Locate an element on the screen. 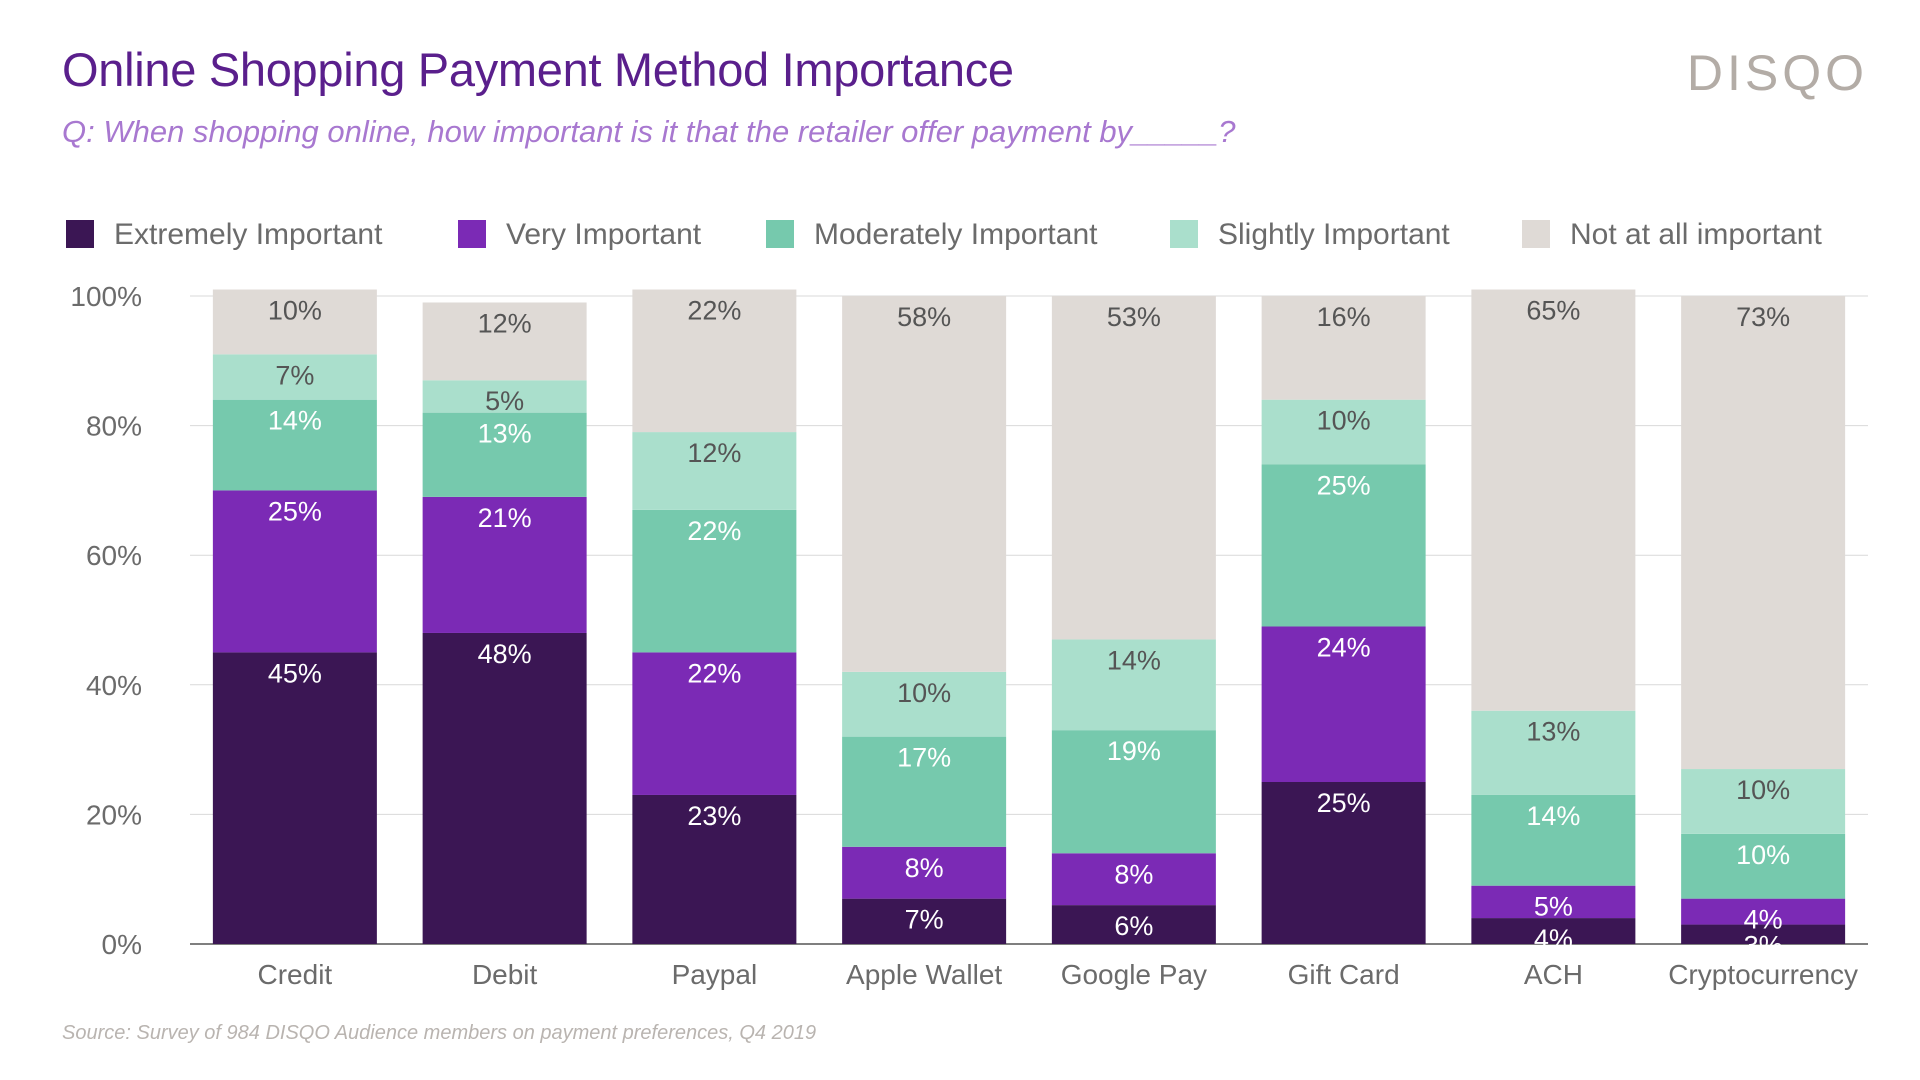 This screenshot has height=1080, width=1920. data-label: 24% is located at coordinates (1344, 647).